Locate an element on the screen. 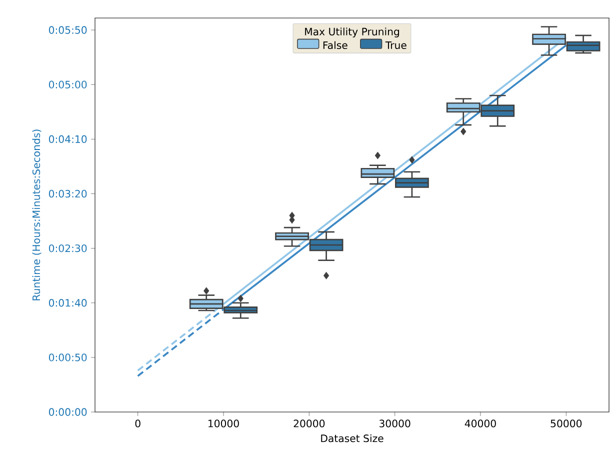 The image size is (610, 455). x-tick-label: 0 is located at coordinates (137, 424).